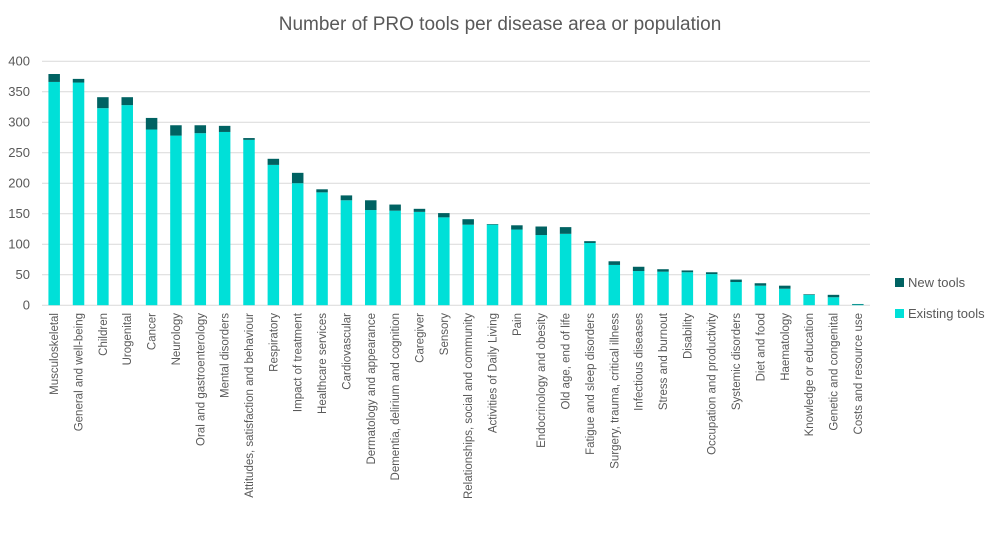 Image resolution: width=1000 pixels, height=547 pixels. What do you see at coordinates (226, 355) in the screenshot?
I see `x-tick-label-7: Mental disorders` at bounding box center [226, 355].